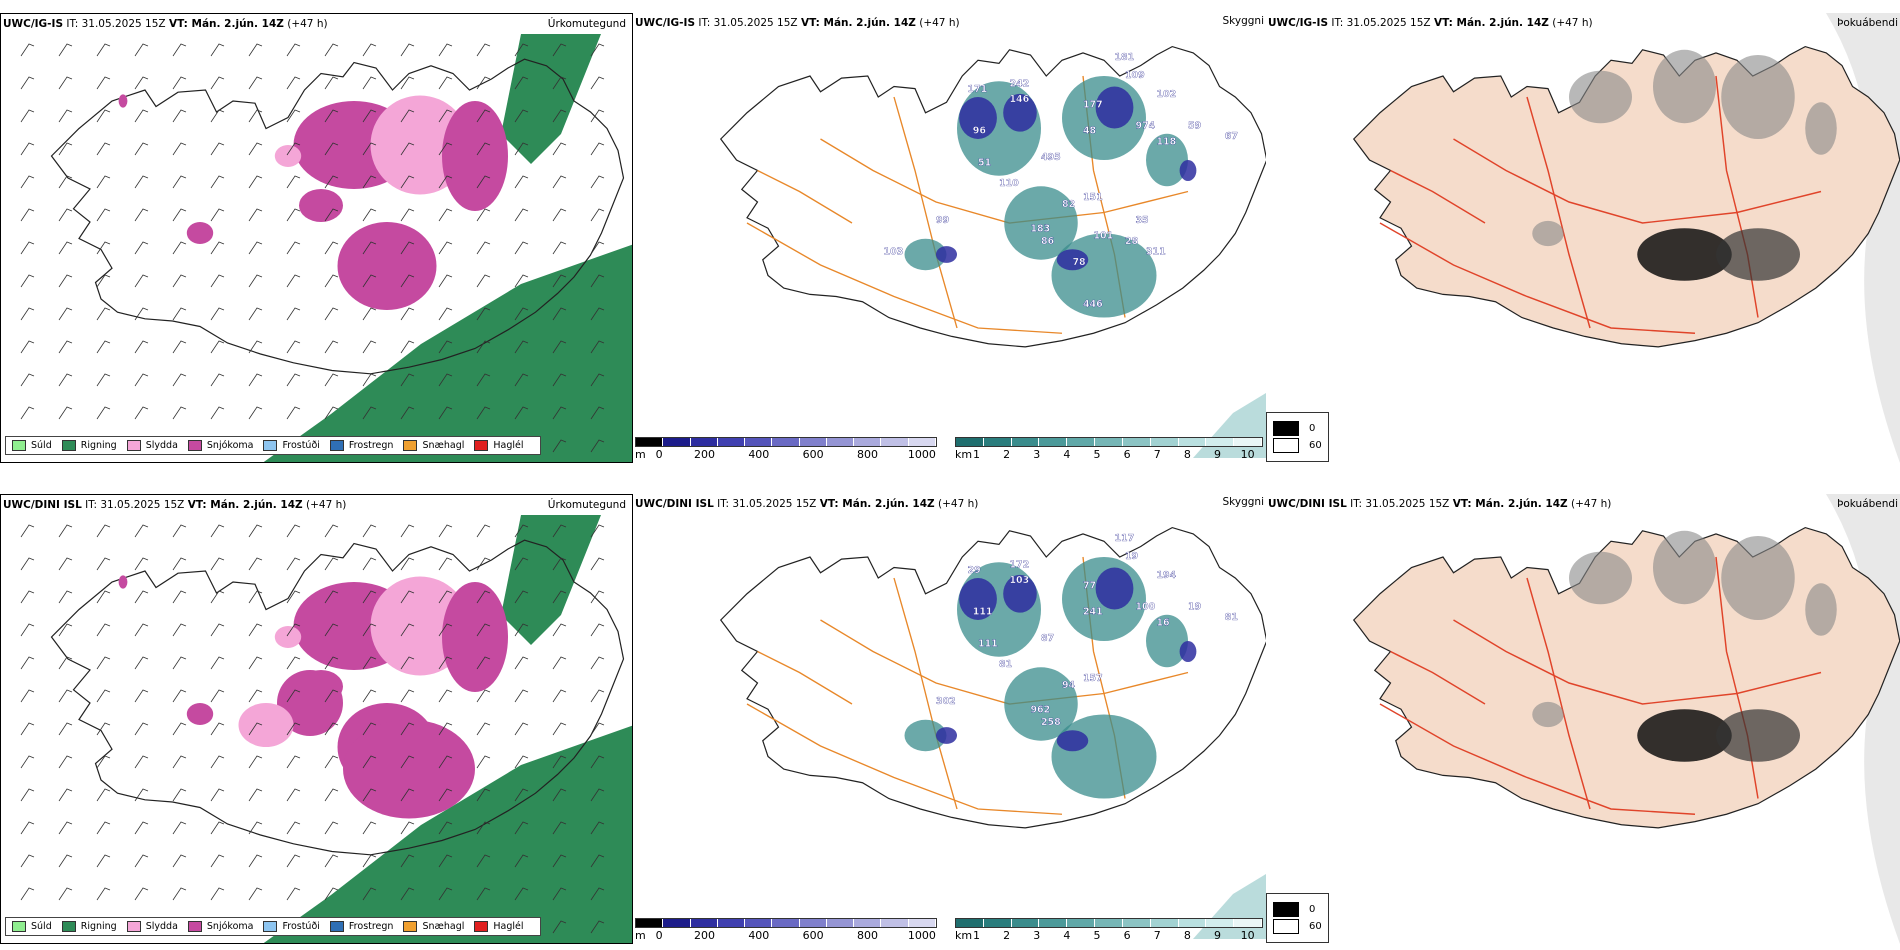 This screenshot has width=1900, height=950. What do you see at coordinates (1188, 170) in the screenshot?
I see `low-cloud-base-area` at bounding box center [1188, 170].